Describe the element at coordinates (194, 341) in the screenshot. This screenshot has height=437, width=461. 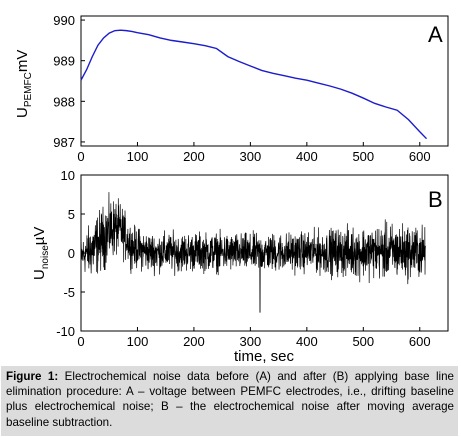
I see `panel-b-x-tick-label: 200` at that location.